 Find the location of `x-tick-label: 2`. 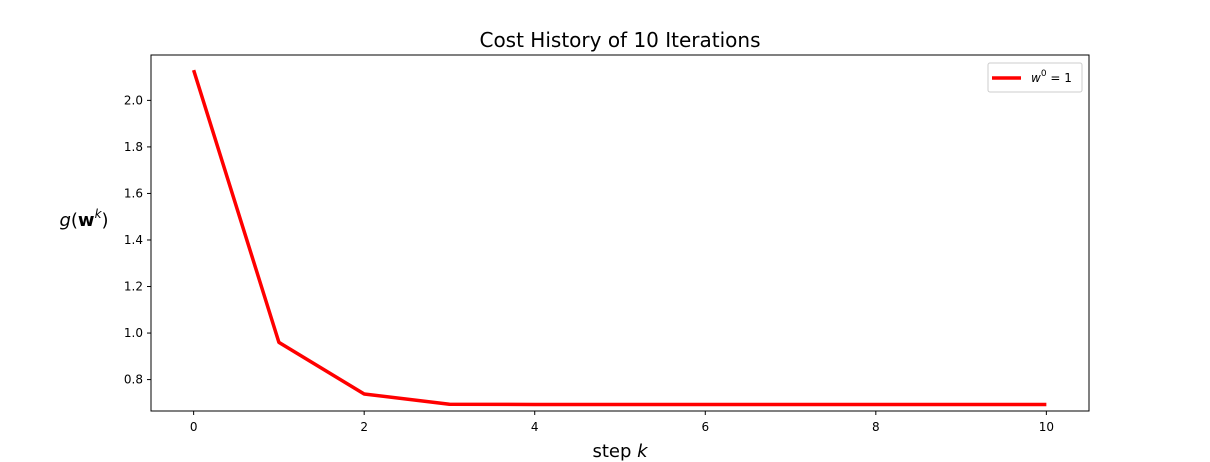

x-tick-label: 2 is located at coordinates (364, 427).